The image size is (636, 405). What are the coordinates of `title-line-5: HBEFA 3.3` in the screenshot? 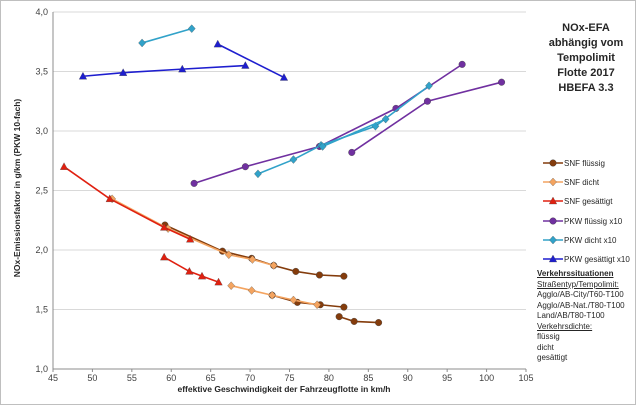 It's located at (586, 88).